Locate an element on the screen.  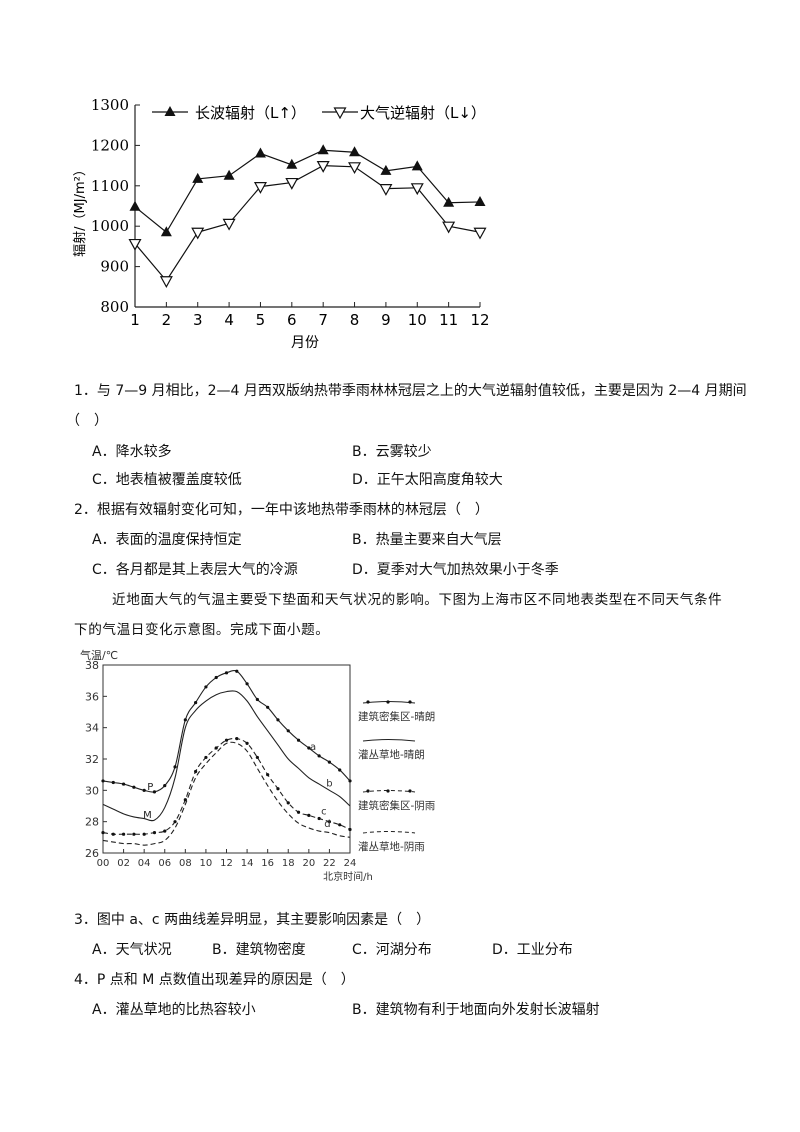
chart2-x-tick-label: 18 is located at coordinates (288, 863).